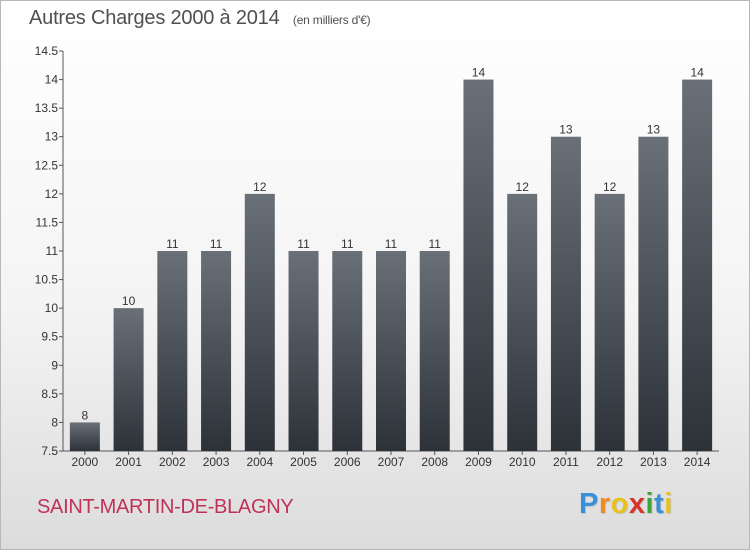 Image resolution: width=750 pixels, height=550 pixels. I want to click on y-tick-label: 12.5, so click(47, 165).